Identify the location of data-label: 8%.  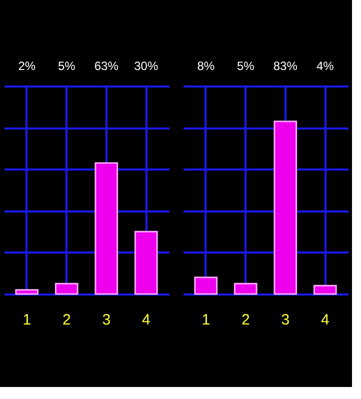
(206, 66).